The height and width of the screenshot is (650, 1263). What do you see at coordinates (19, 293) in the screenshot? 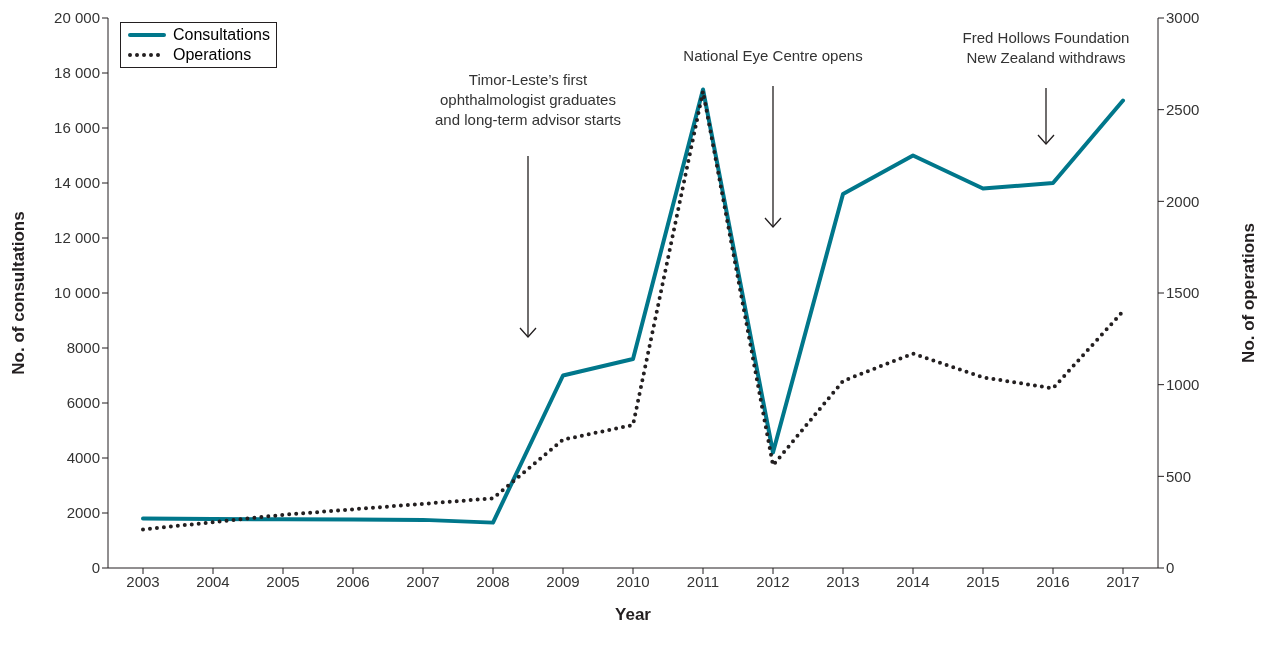
I see `y-axis-title: No. of consultations` at bounding box center [19, 293].